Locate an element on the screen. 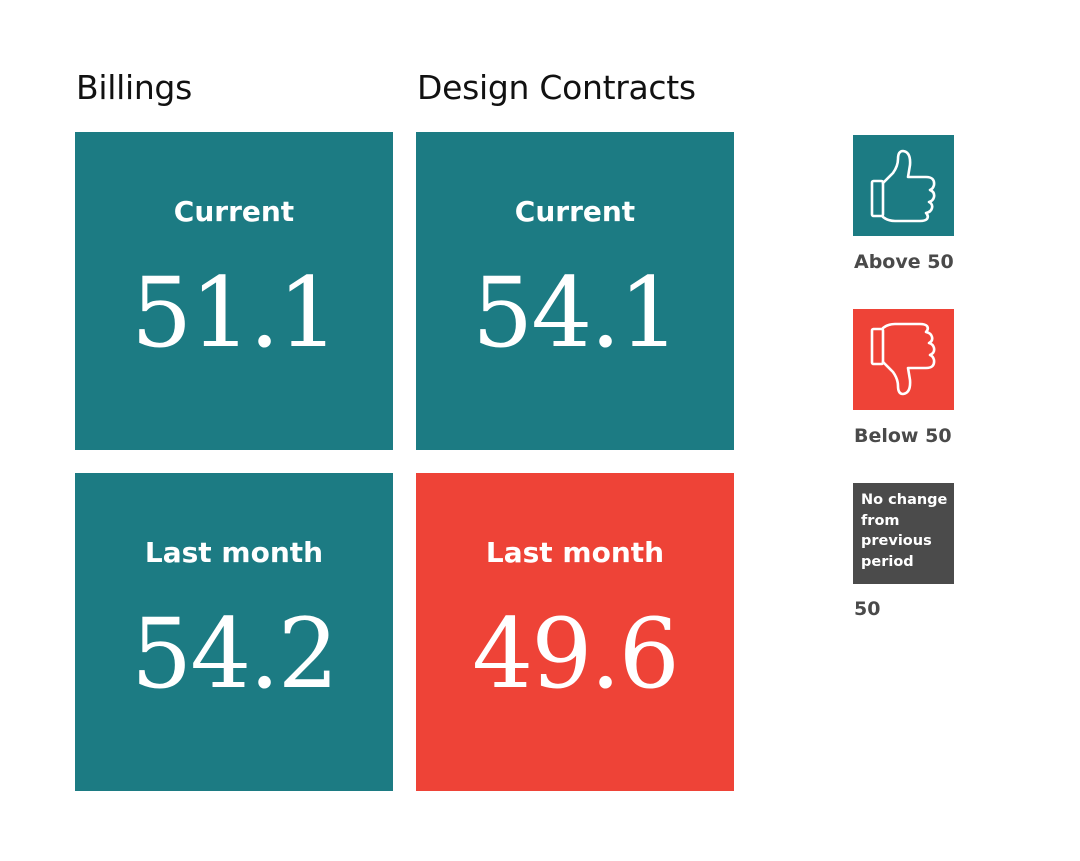  design-contracts-last-month-value: 49.6 is located at coordinates (576, 654).